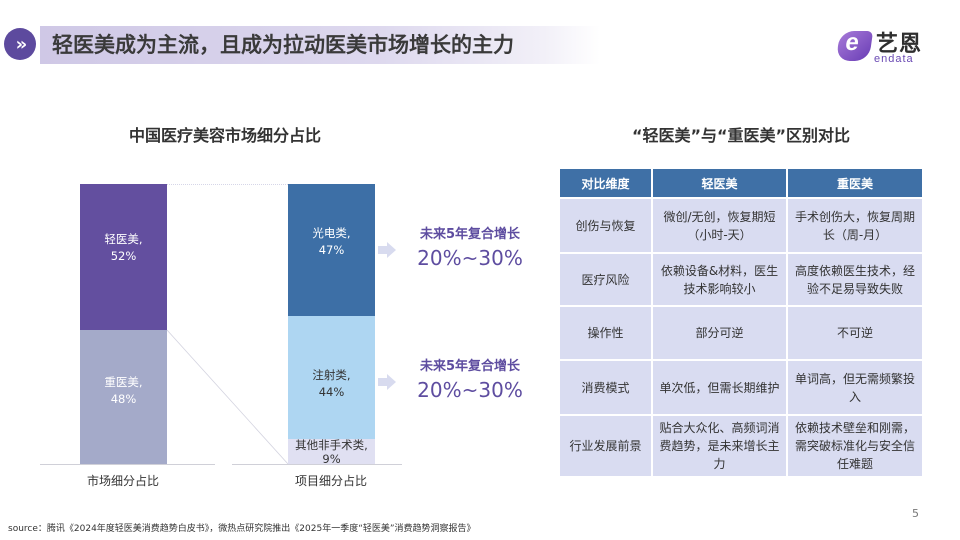  I want to click on bar-segment-optoelectronic: 光电类, 47%, so click(331, 250).